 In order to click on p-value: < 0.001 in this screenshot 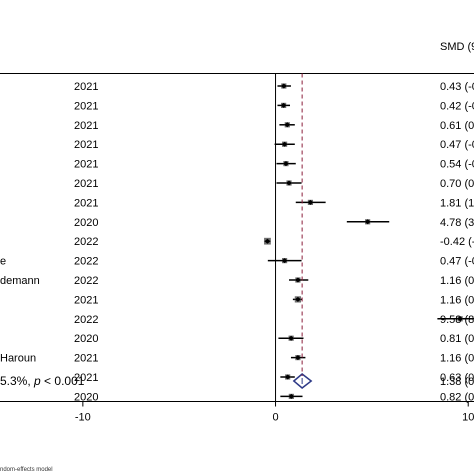, I will do `click(63, 381)`.